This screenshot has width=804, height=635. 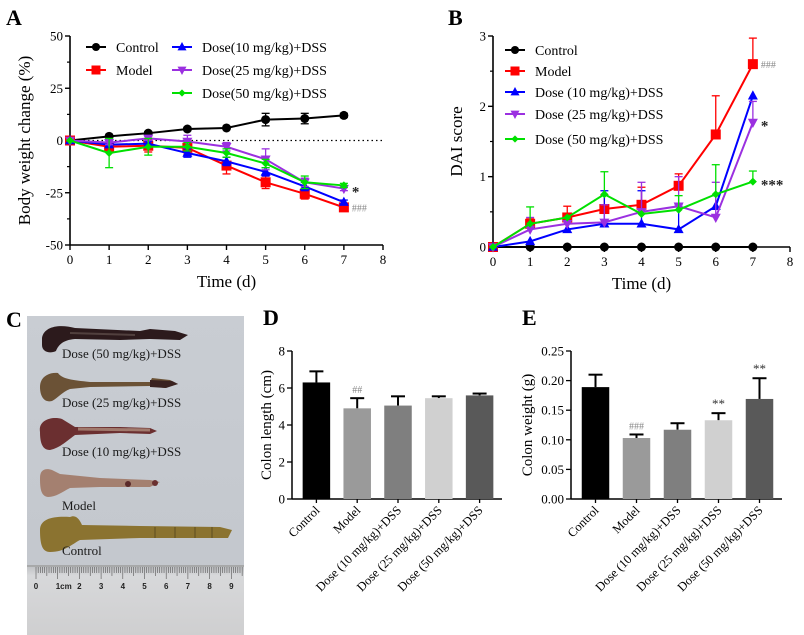 I want to click on significance-marker: ***, so click(x=772, y=186).